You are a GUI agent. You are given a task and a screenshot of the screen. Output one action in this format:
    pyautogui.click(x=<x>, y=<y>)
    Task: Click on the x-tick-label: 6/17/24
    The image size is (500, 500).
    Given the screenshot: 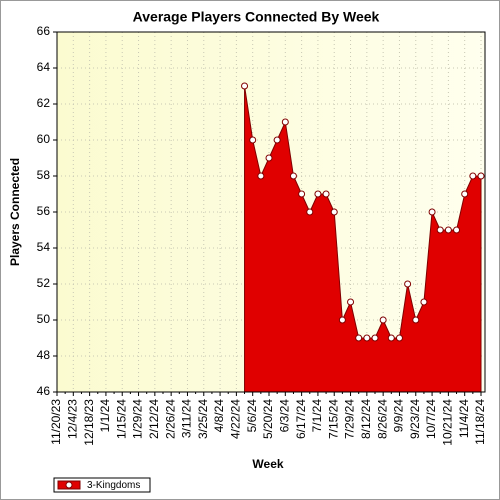 What is the action you would take?
    pyautogui.click(x=301, y=419)
    